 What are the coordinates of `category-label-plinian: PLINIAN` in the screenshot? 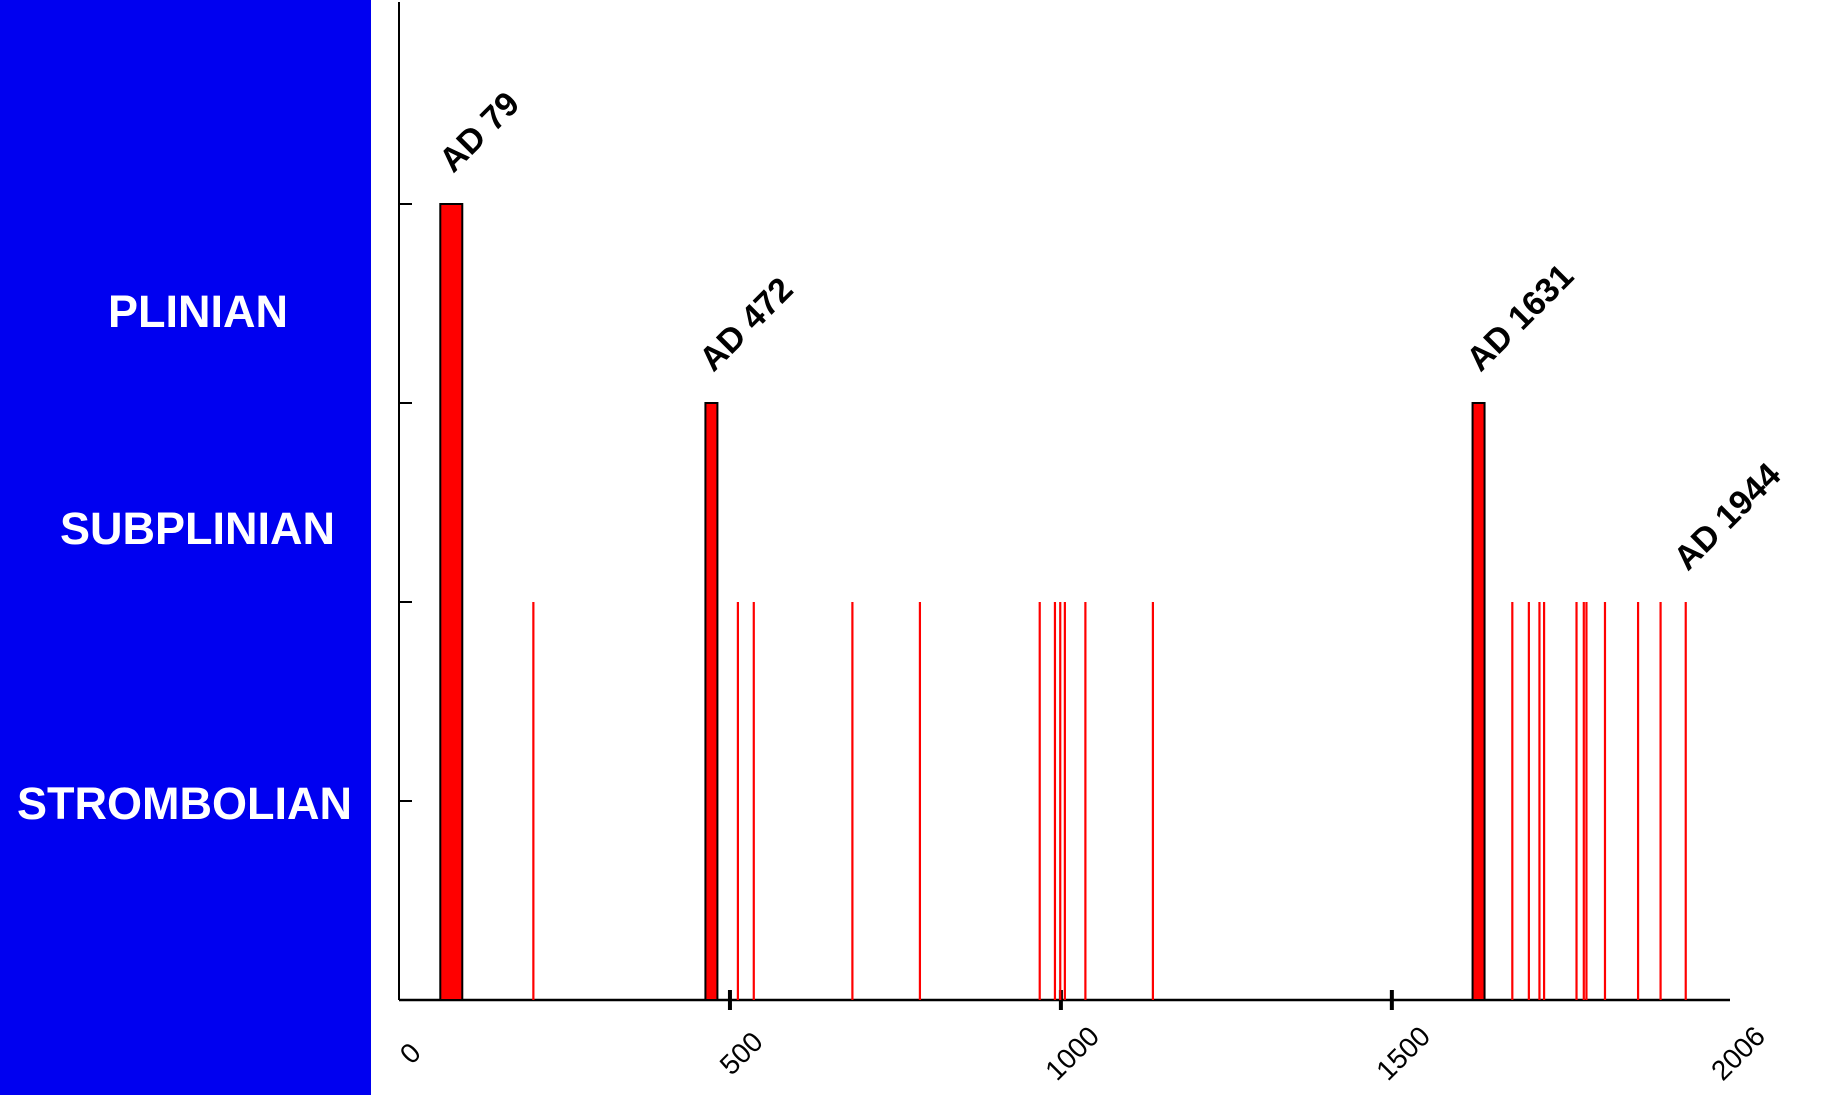 It's located at (198, 311).